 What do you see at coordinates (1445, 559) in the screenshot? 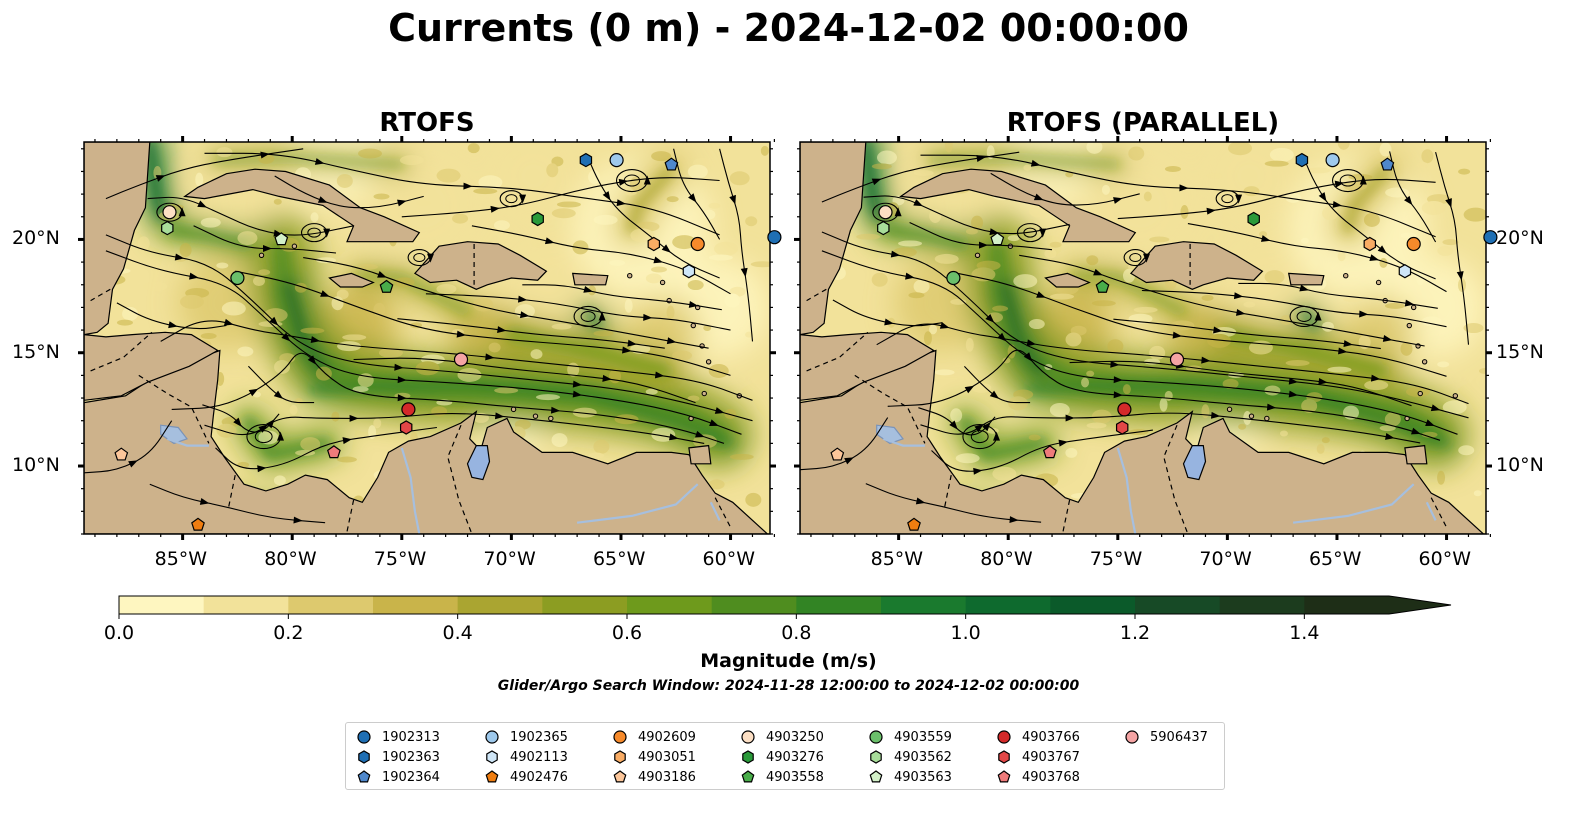
I see `lon-tick-label: 60°W` at bounding box center [1445, 559].